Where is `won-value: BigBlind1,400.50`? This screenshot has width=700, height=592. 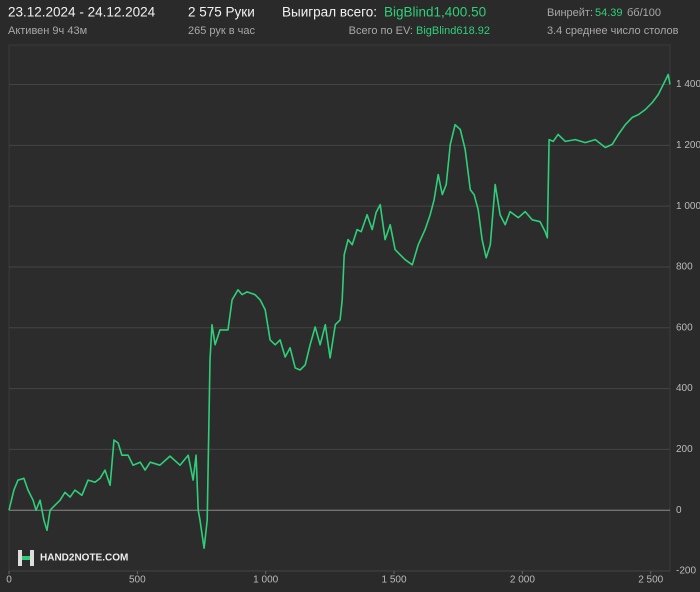 won-value: BigBlind1,400.50 is located at coordinates (435, 12).